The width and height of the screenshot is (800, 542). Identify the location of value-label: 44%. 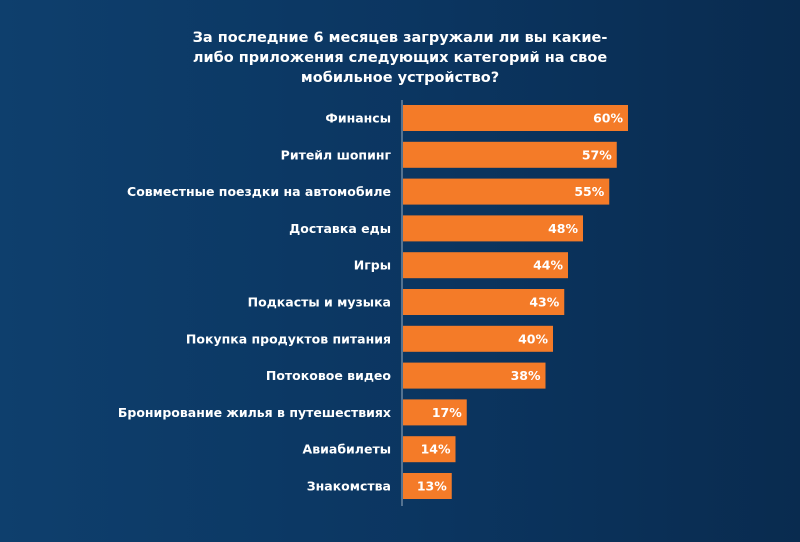
(548, 265).